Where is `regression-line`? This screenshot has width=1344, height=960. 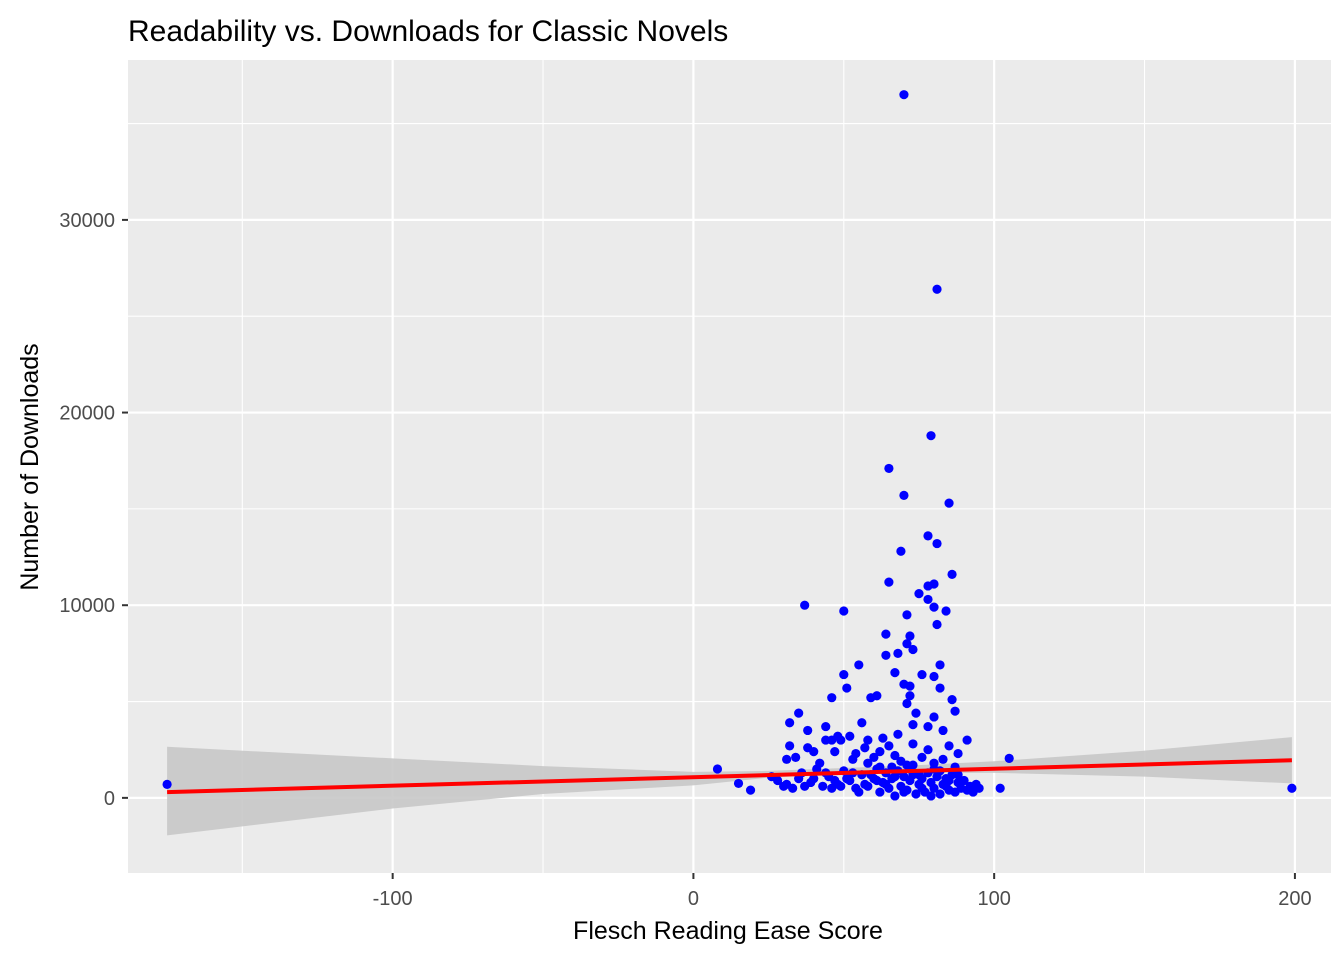
regression-line is located at coordinates (729, 776).